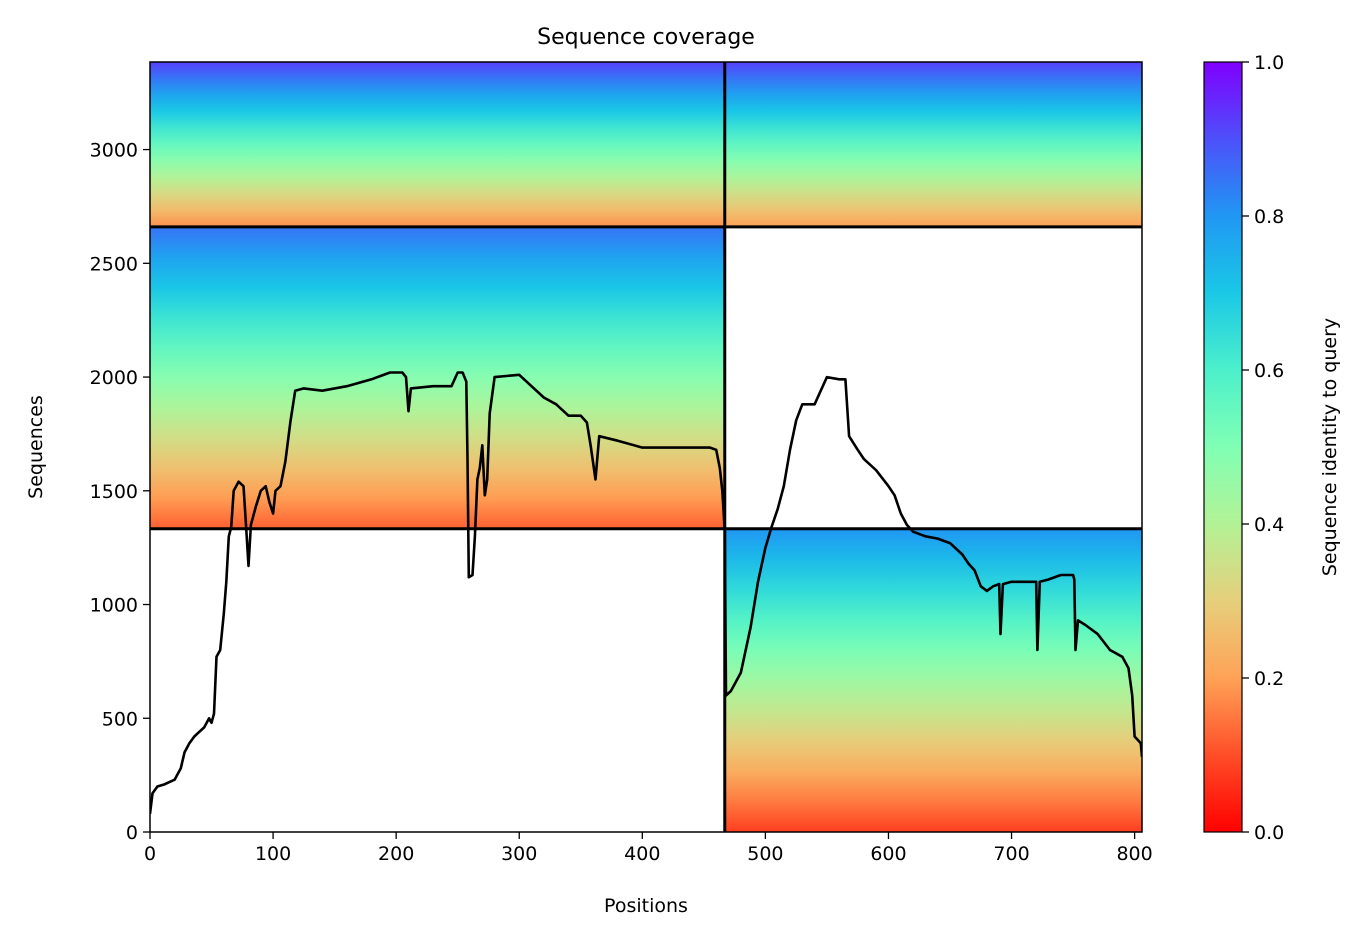  I want to click on x-tick-label: 300, so click(519, 854).